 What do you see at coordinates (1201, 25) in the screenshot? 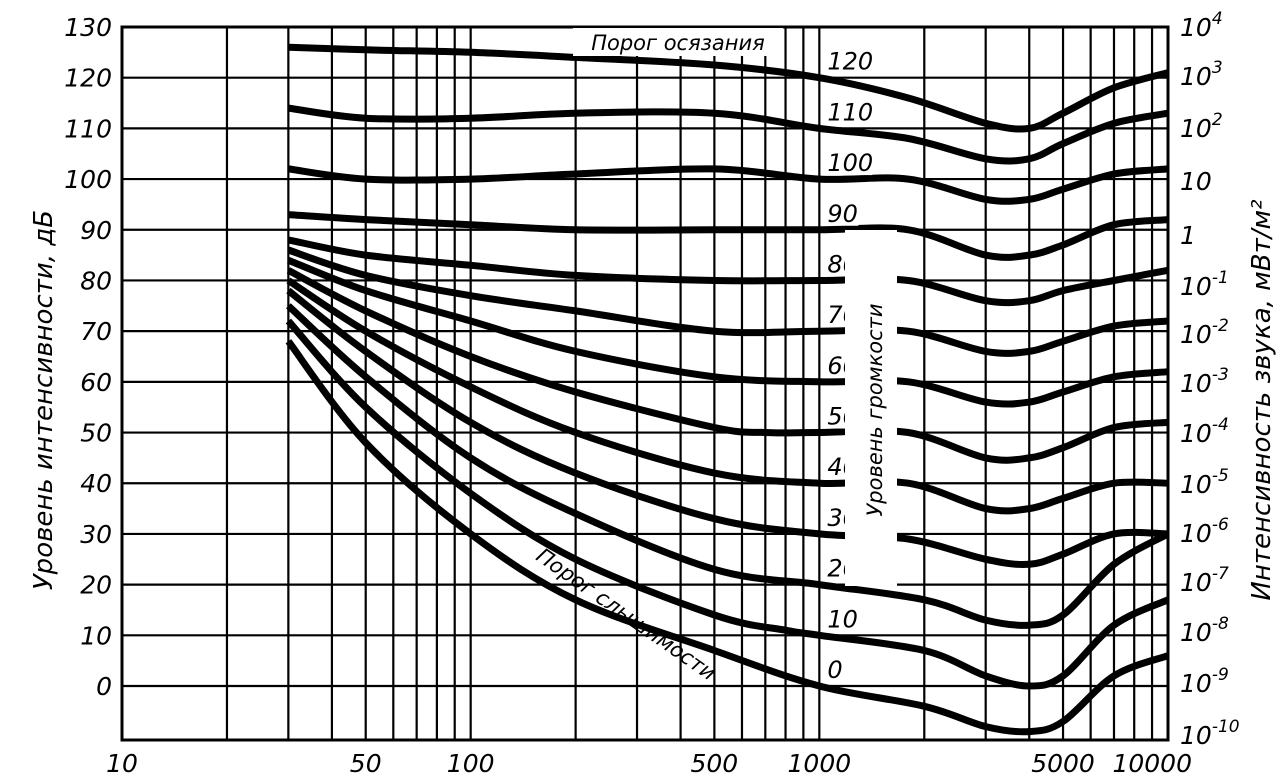
I see `y2-tick-label: 104` at bounding box center [1201, 25].